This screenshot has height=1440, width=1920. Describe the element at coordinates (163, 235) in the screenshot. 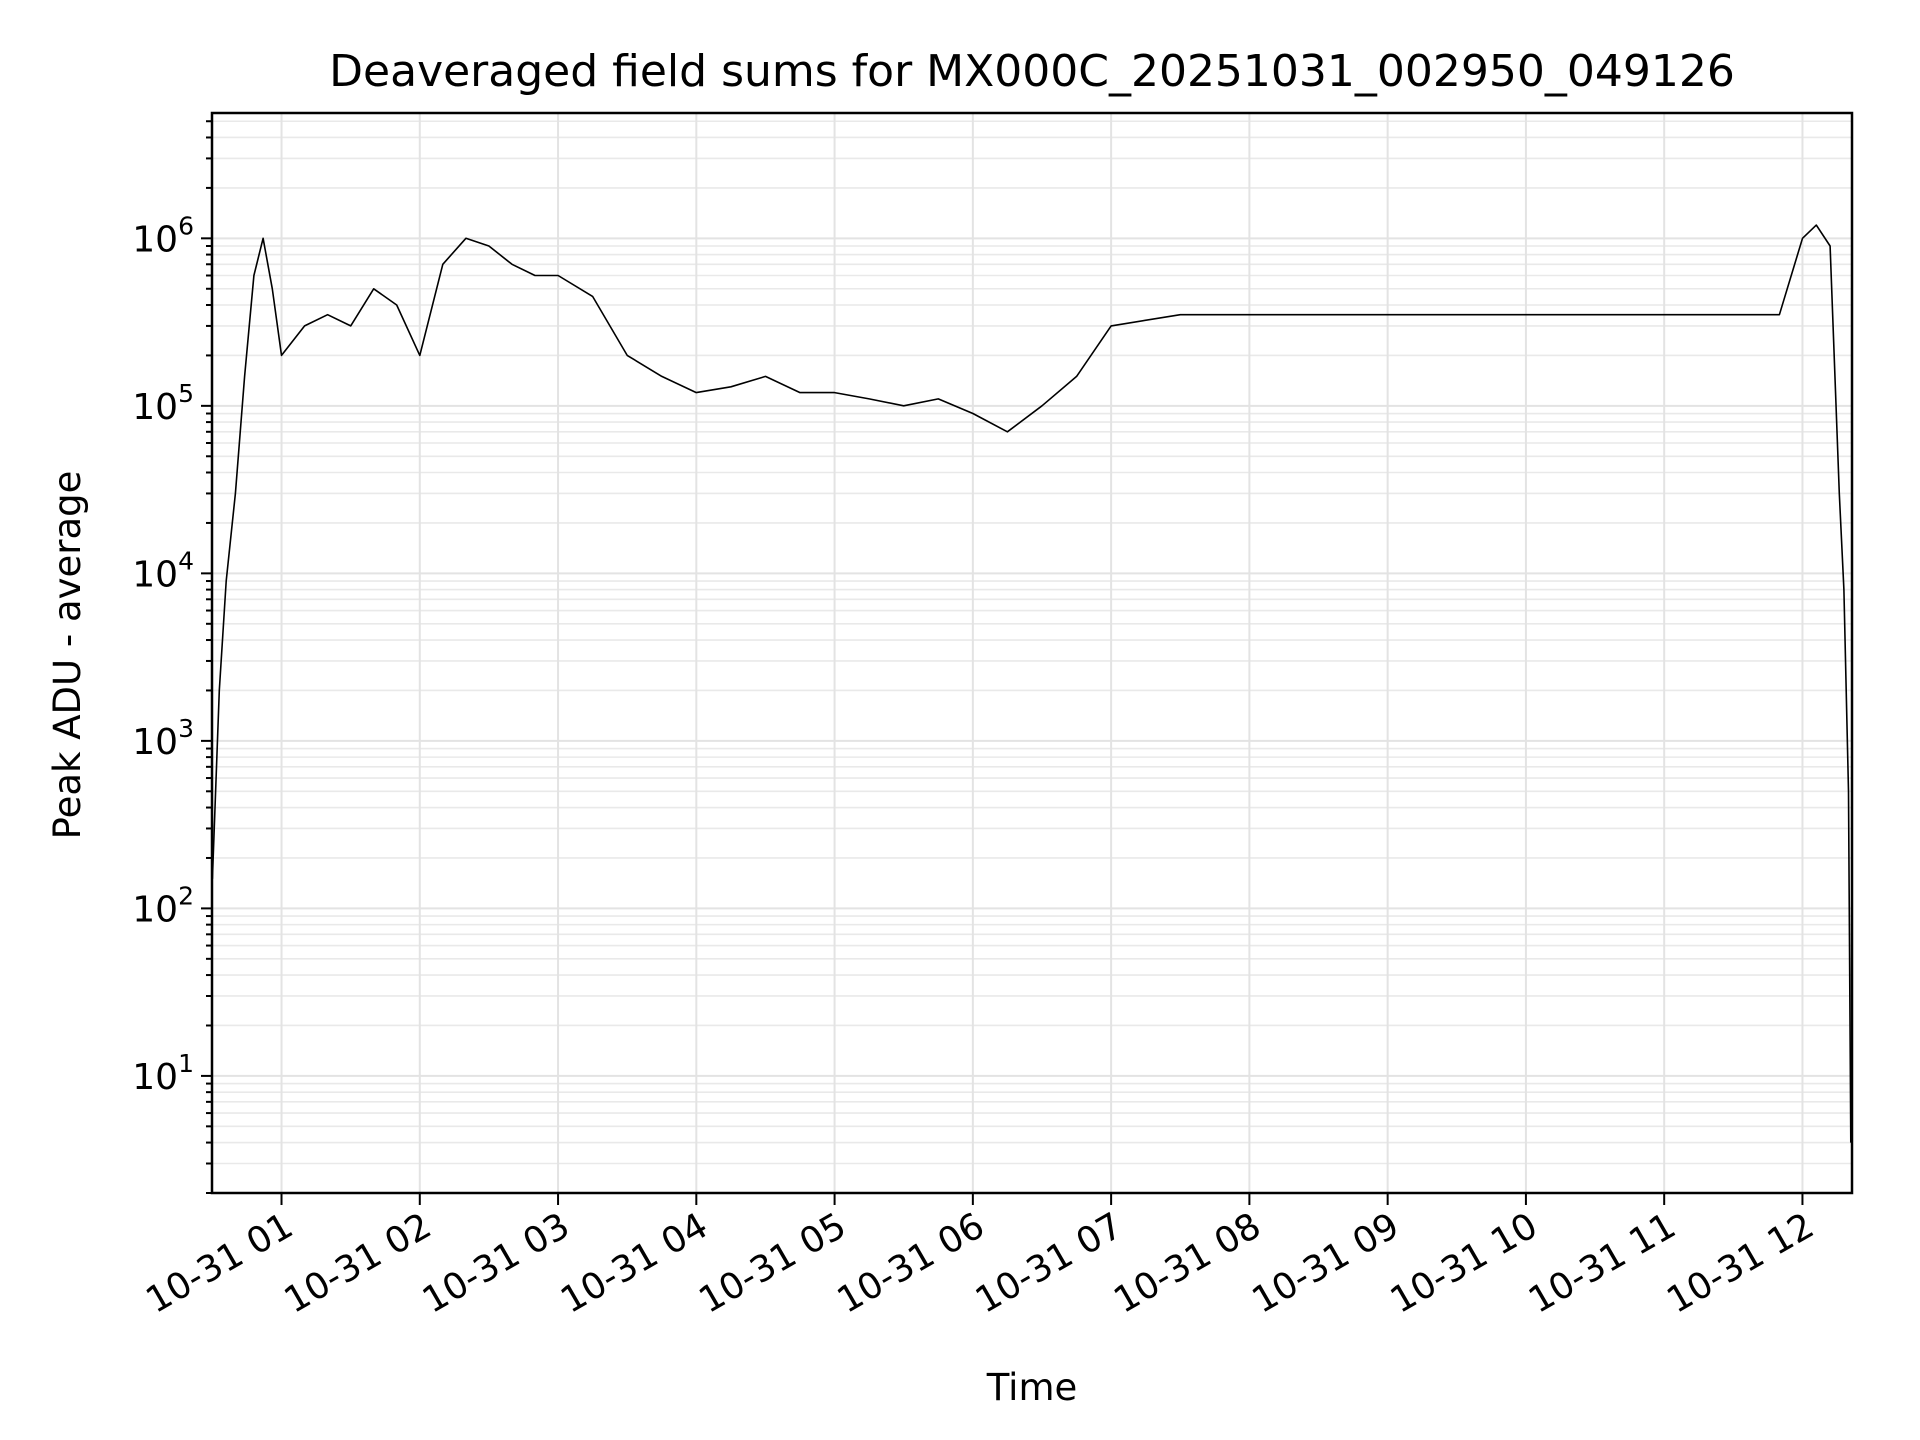

I see `y-tick-label: 10⁶` at that location.